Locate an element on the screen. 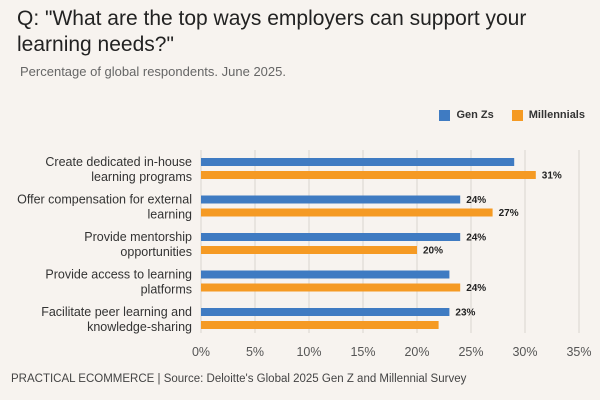 This screenshot has width=600, height=400. category-label: learning programs is located at coordinates (141, 177).